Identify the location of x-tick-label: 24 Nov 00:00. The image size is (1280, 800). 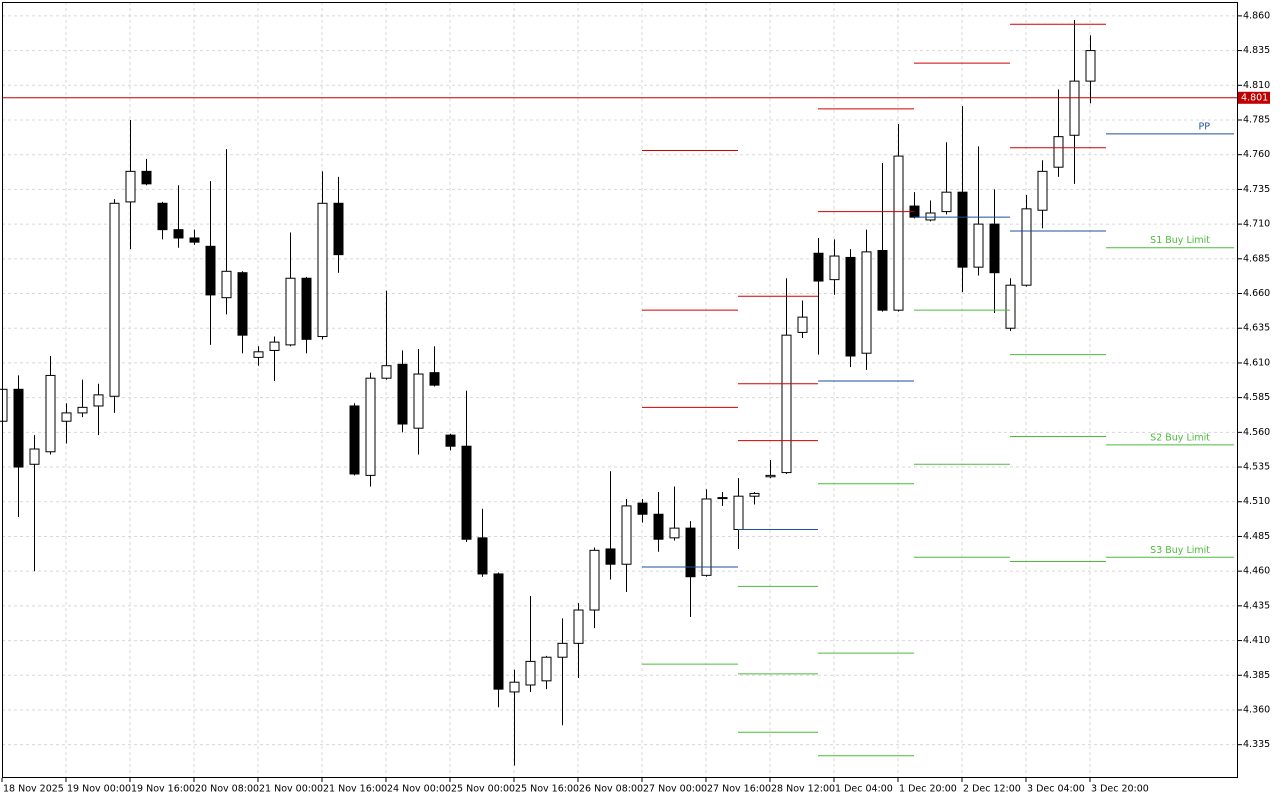
(419, 789).